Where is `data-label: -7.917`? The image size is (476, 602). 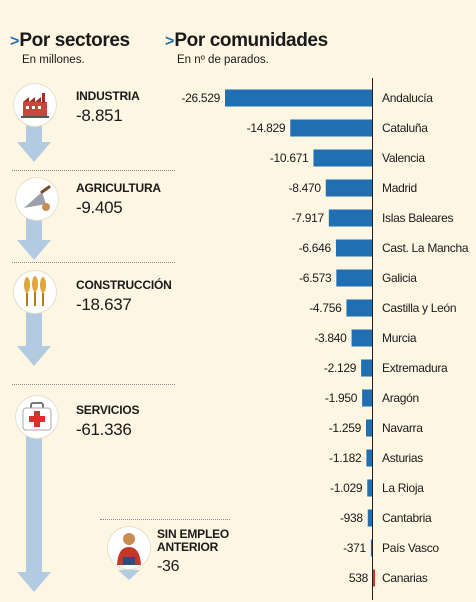 data-label: -7.917 is located at coordinates (308, 218).